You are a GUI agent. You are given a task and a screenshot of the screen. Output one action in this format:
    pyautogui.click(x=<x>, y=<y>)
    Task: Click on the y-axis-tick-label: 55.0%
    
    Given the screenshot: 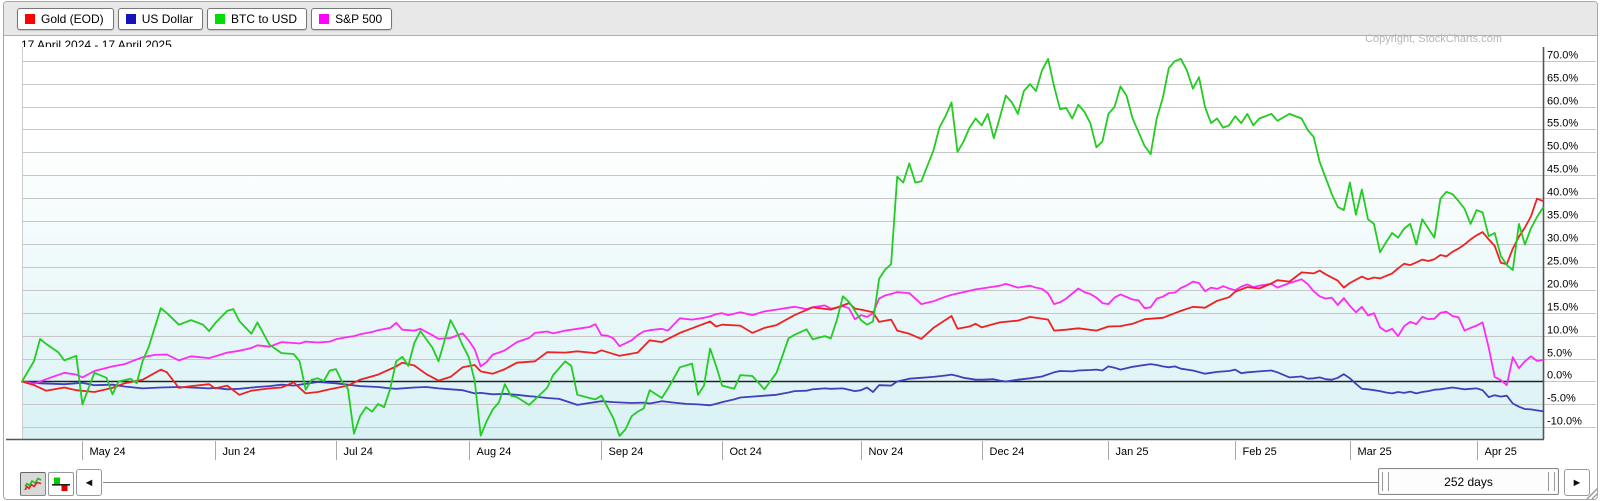 What is the action you would take?
    pyautogui.click(x=1562, y=124)
    